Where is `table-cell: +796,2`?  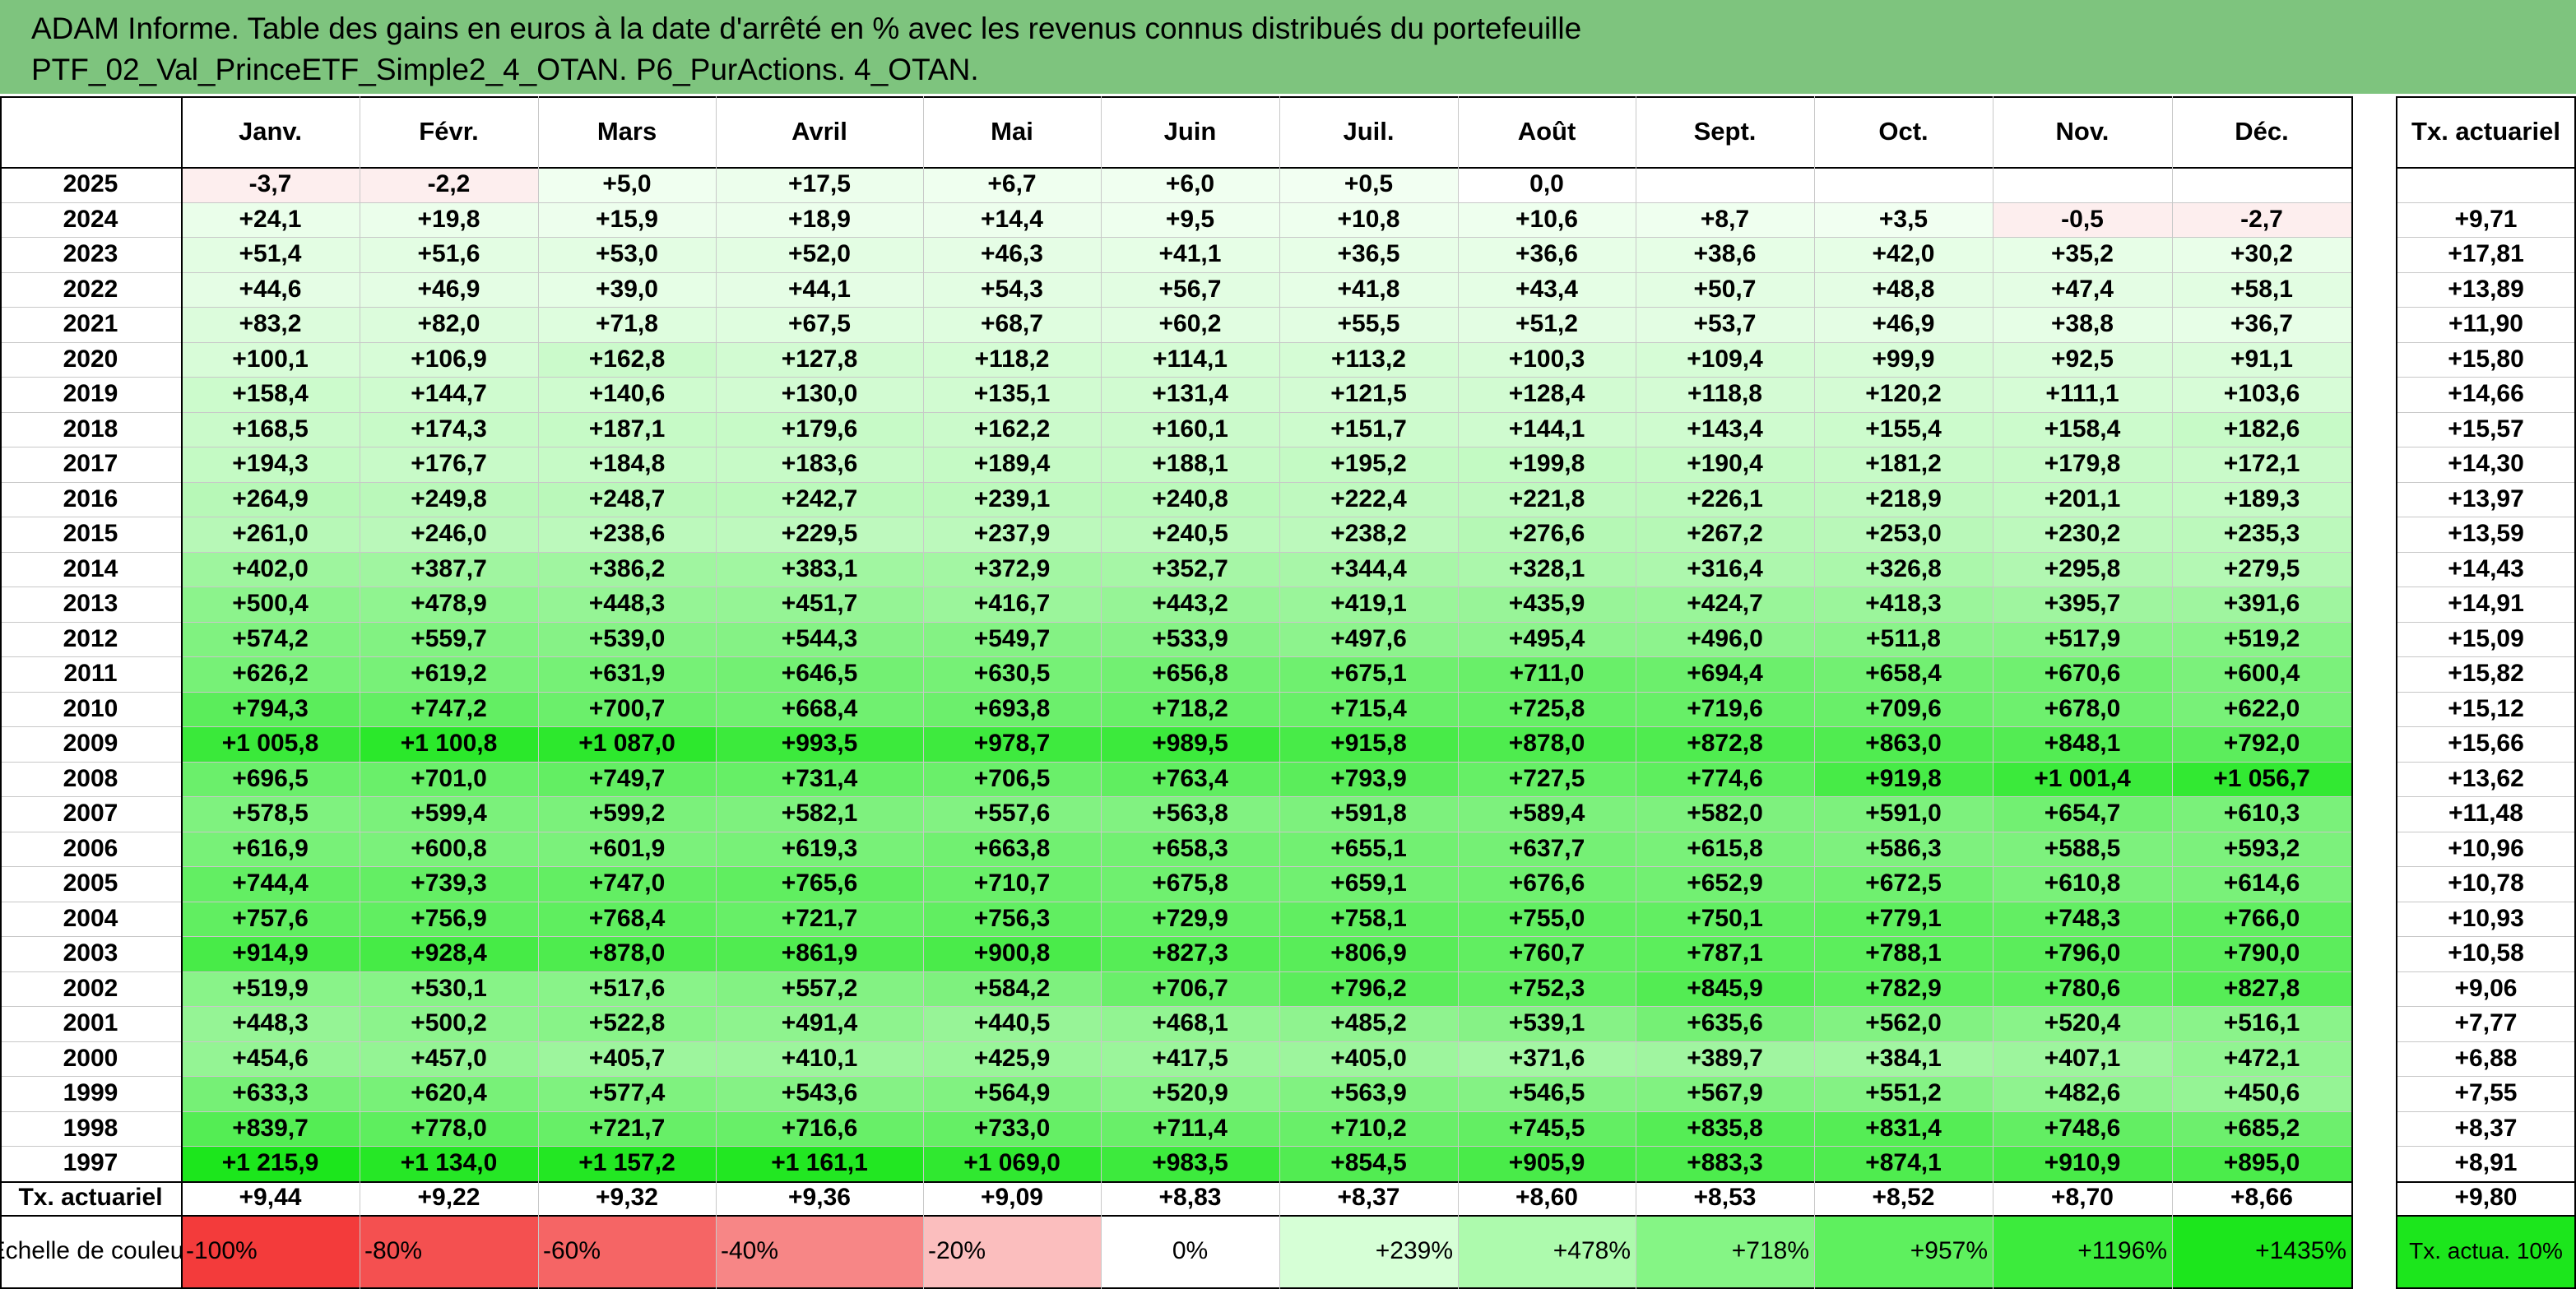
table-cell: +796,2 is located at coordinates (1368, 988).